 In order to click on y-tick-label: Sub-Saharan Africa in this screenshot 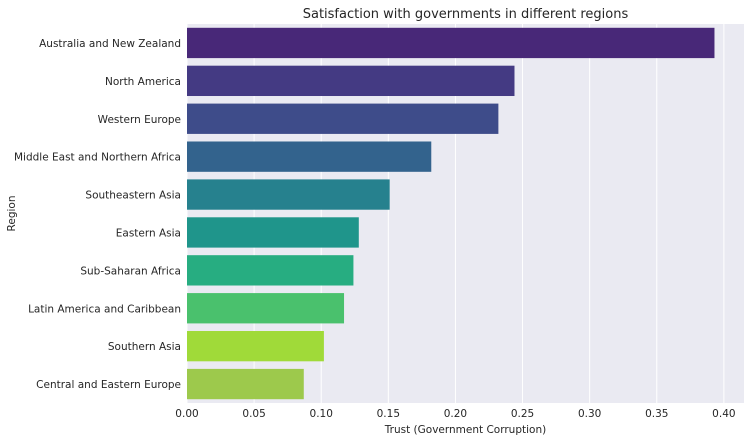, I will do `click(130, 271)`.